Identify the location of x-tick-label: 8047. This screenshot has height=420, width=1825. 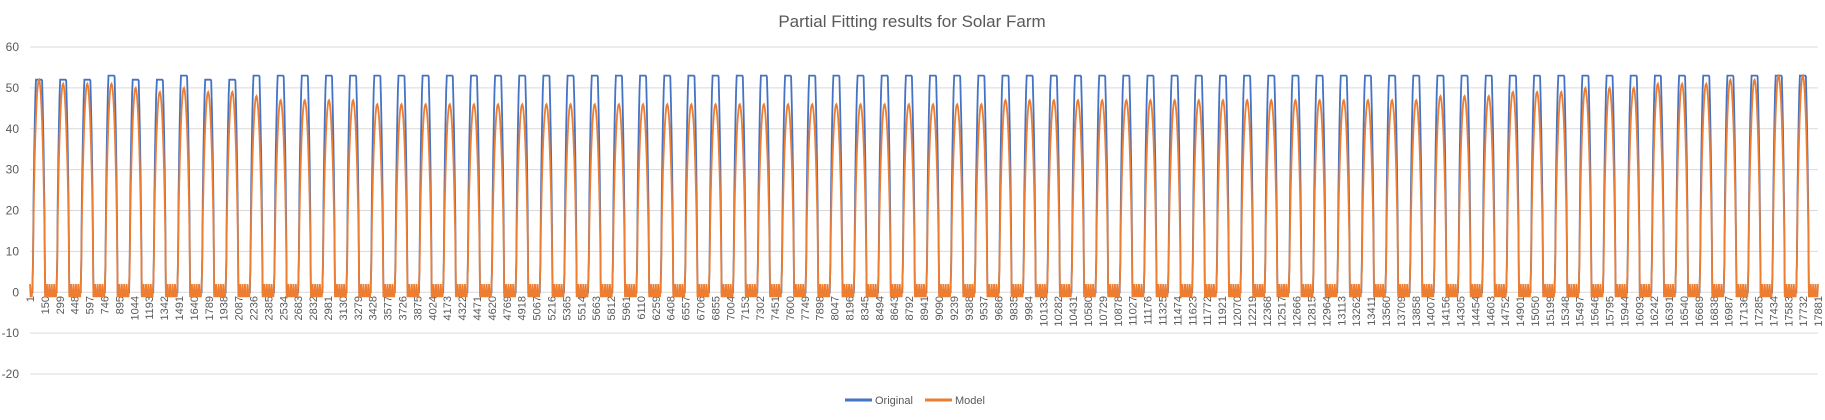
(836, 308).